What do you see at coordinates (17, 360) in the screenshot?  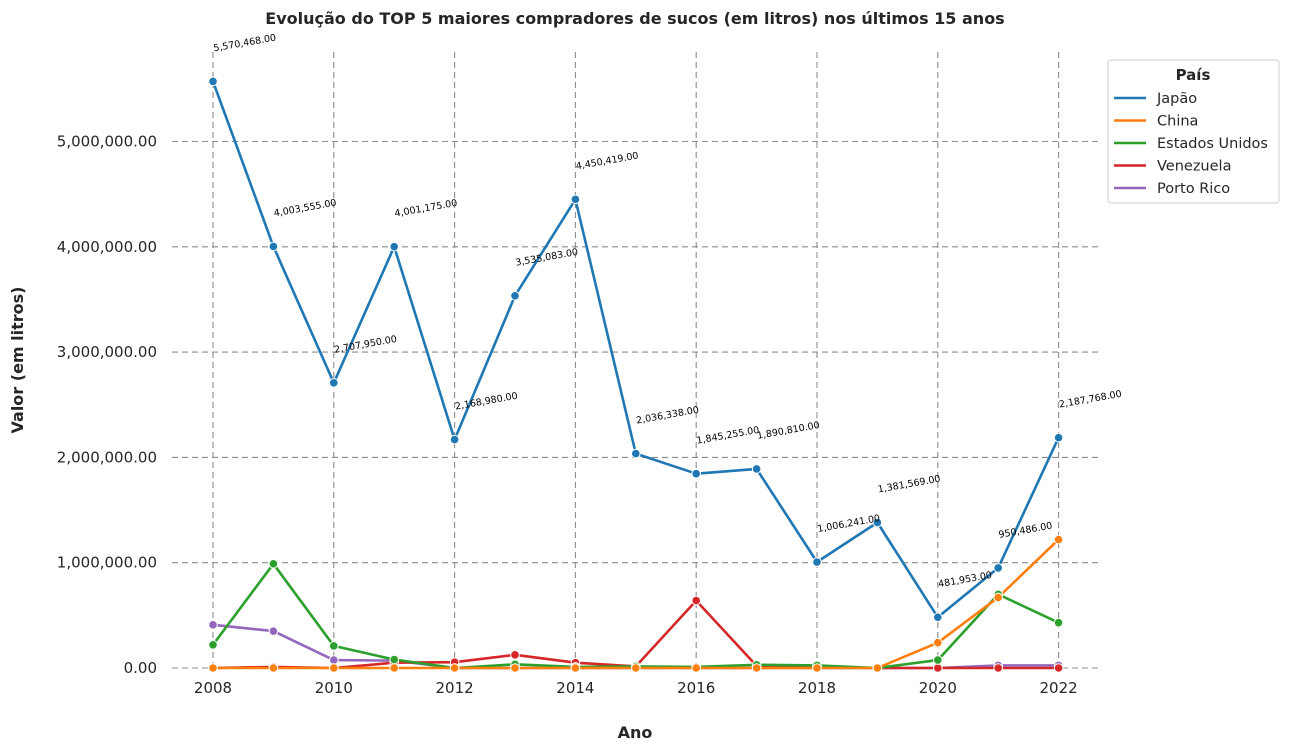 I see `y-axis-label: Valor (em litros)` at bounding box center [17, 360].